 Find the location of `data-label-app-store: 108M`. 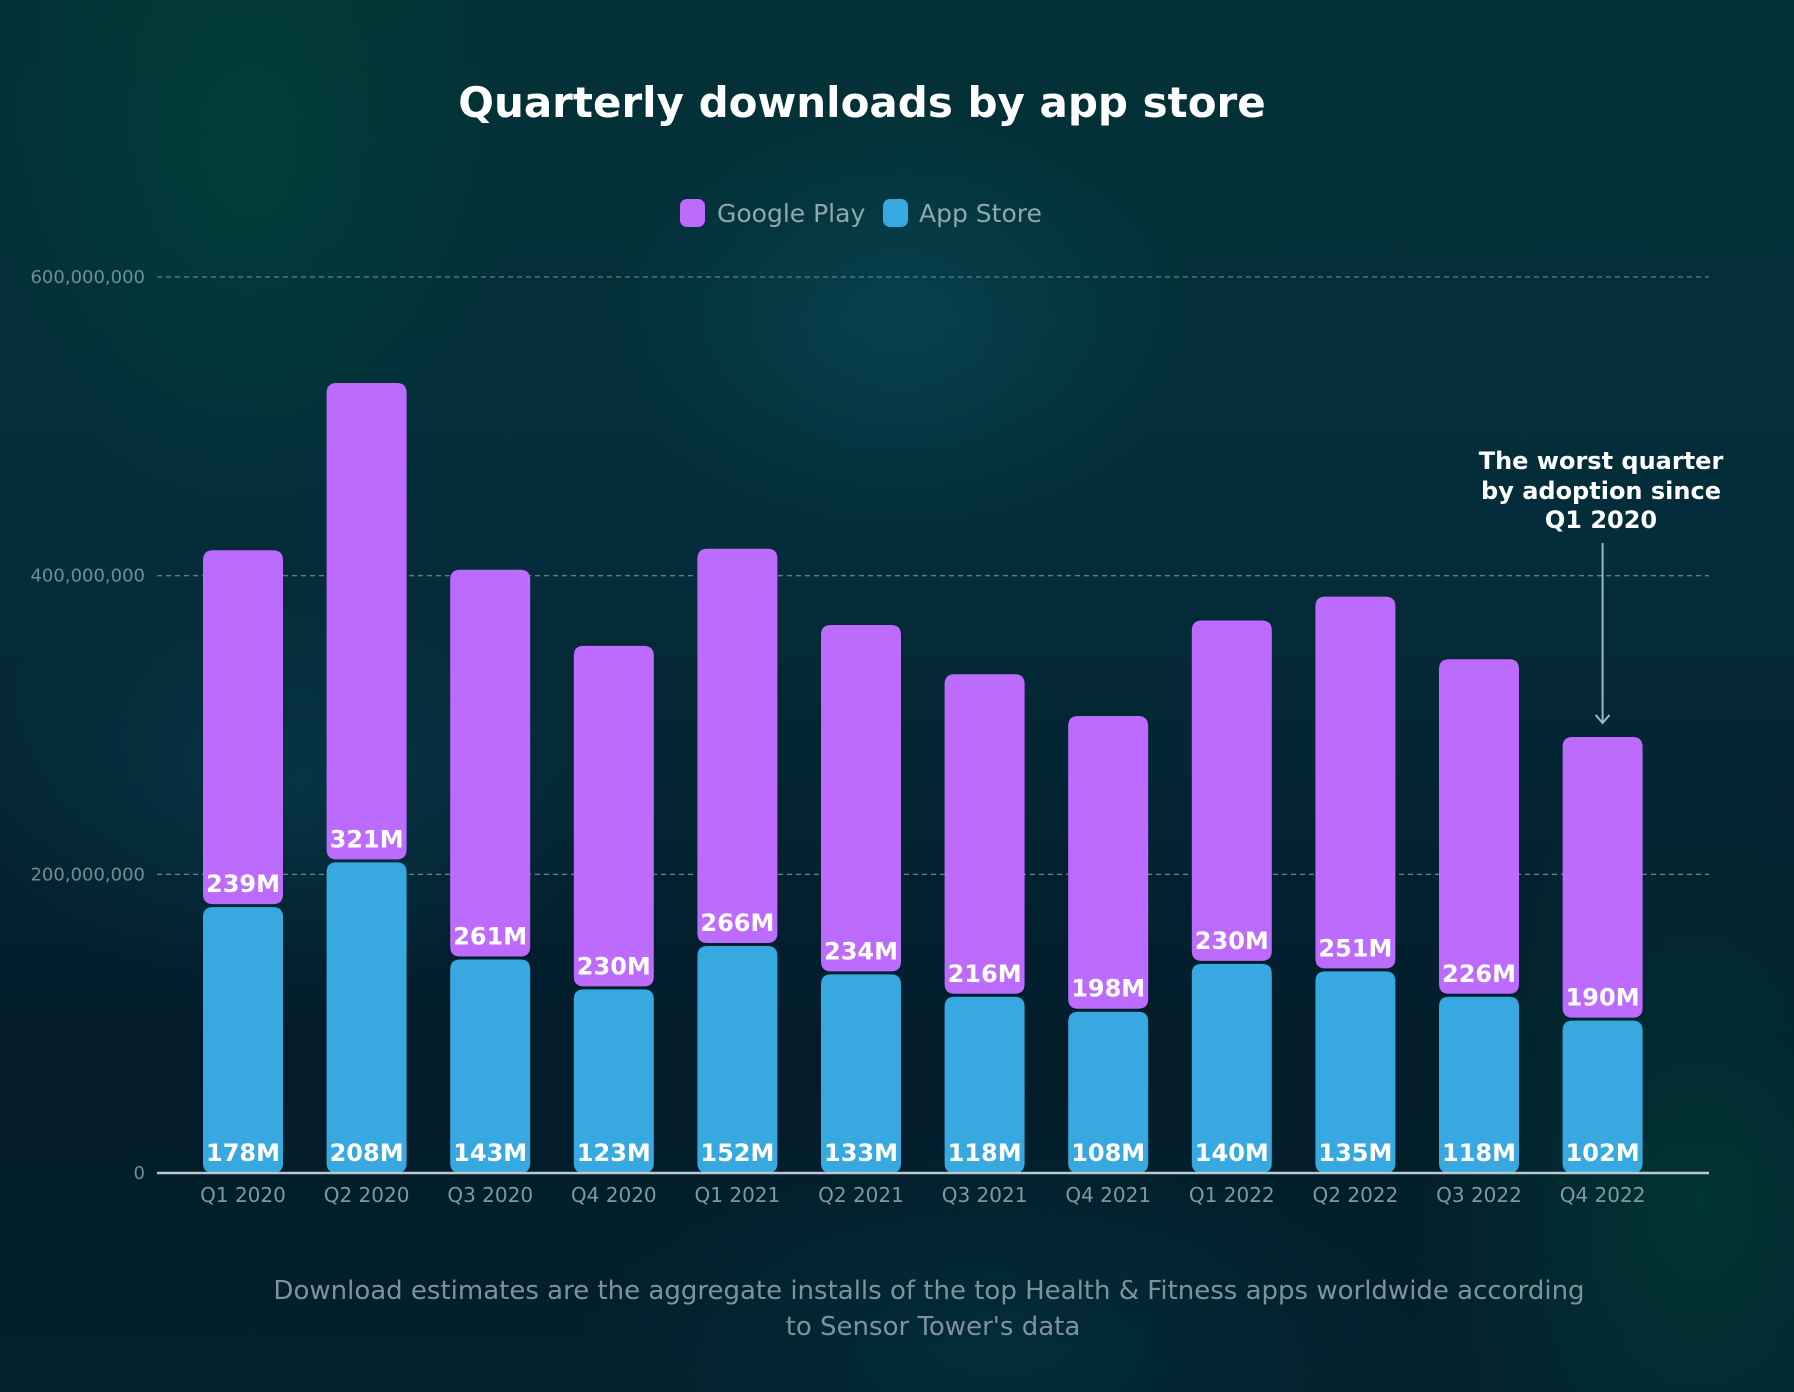

data-label-app-store: 108M is located at coordinates (1108, 1153).